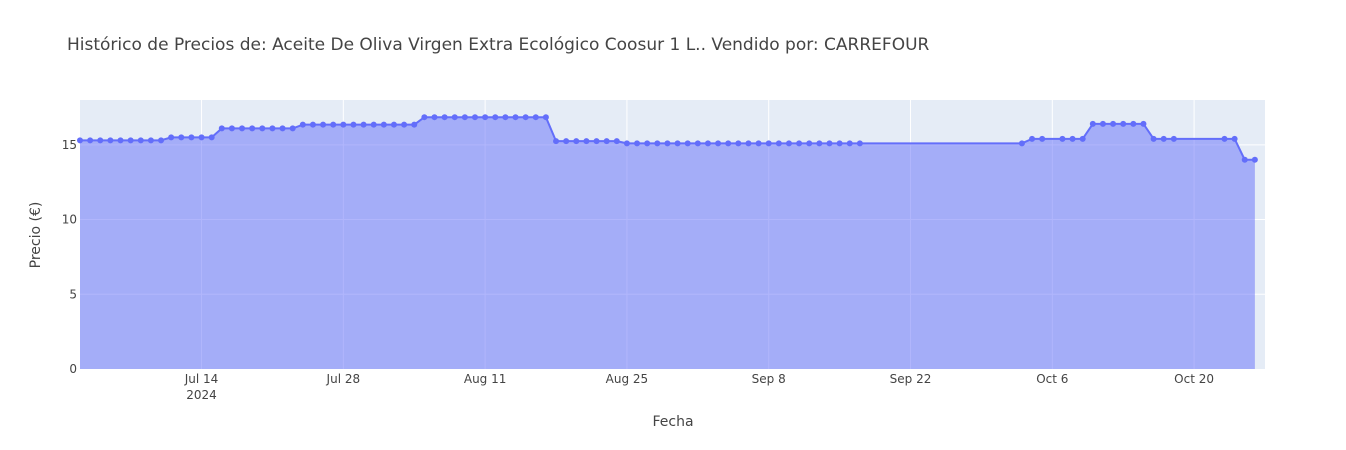 This screenshot has height=450, width=1346. What do you see at coordinates (69, 145) in the screenshot?
I see `y-tick-label: 15` at bounding box center [69, 145].